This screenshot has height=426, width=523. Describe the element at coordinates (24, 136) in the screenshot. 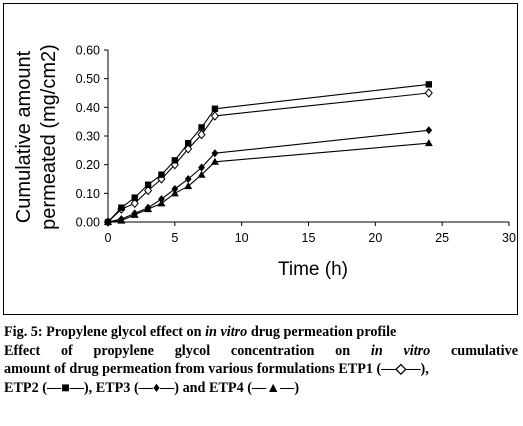

I see `y-axis-title-line1: Cumulative amount` at that location.